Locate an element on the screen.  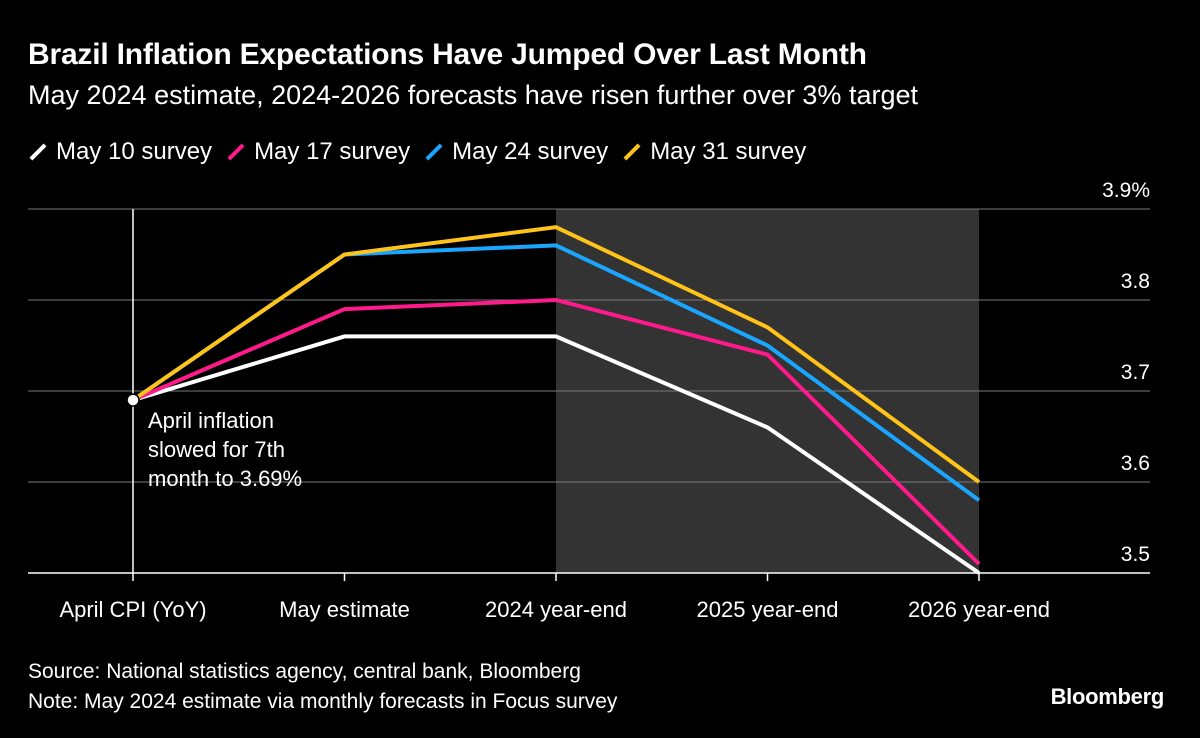
y-tick-label: 3.8 is located at coordinates (1135, 281).